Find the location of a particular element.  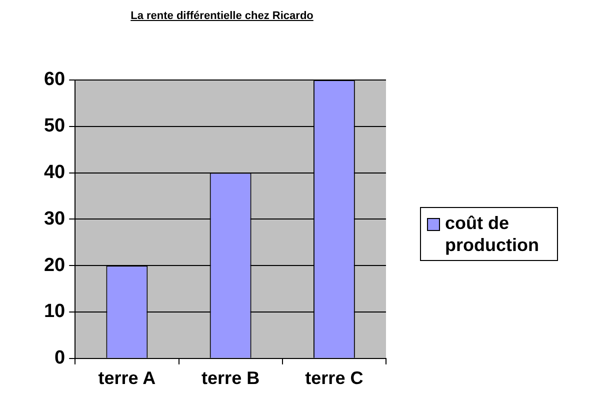

chart-title: La rente différentielle chez Ricardo is located at coordinates (222, 16).